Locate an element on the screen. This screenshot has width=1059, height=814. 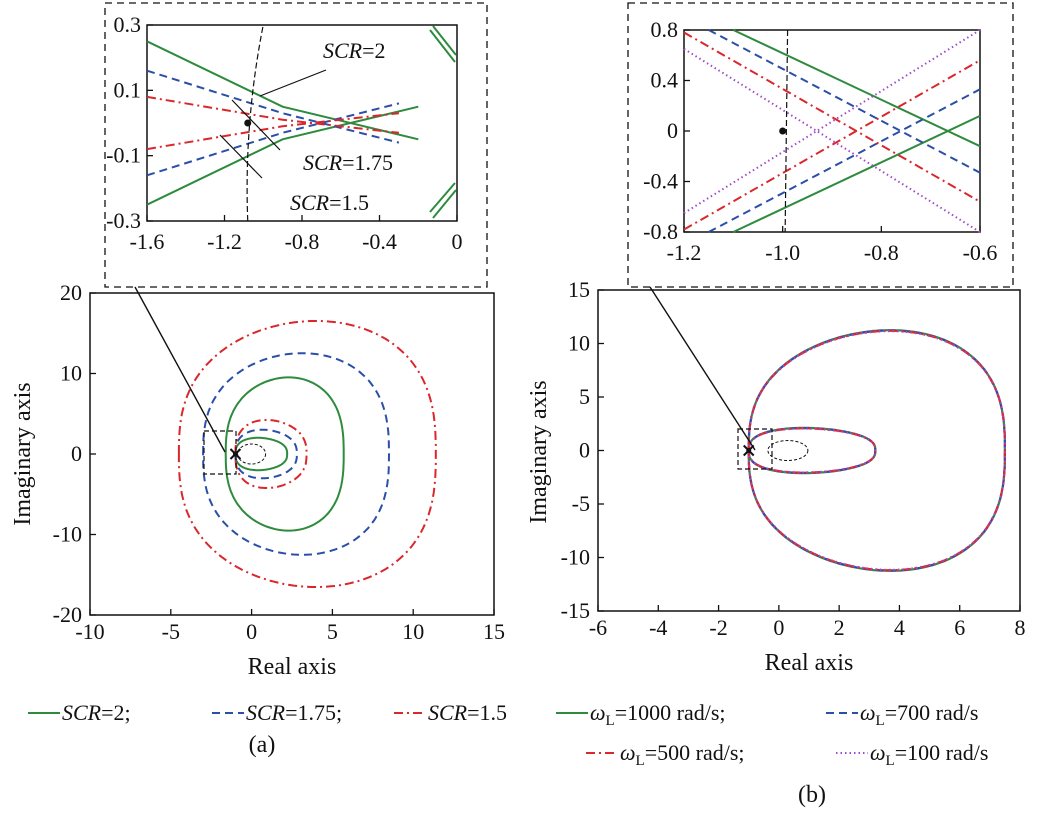
panel-b-legend-value: =100 rad/s is located at coordinates (942, 752).